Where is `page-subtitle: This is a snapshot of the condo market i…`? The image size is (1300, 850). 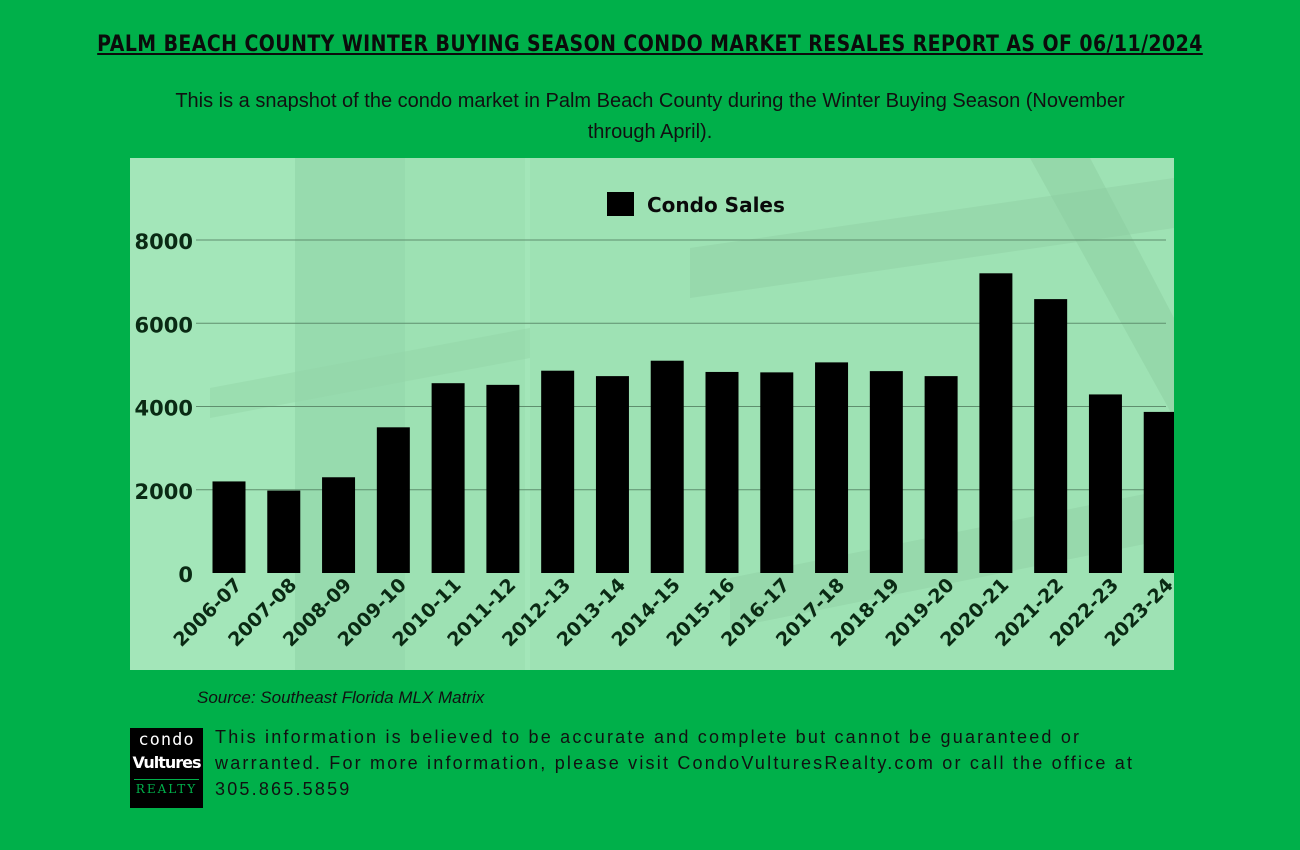 page-subtitle: This is a snapshot of the condo market i… is located at coordinates (650, 116).